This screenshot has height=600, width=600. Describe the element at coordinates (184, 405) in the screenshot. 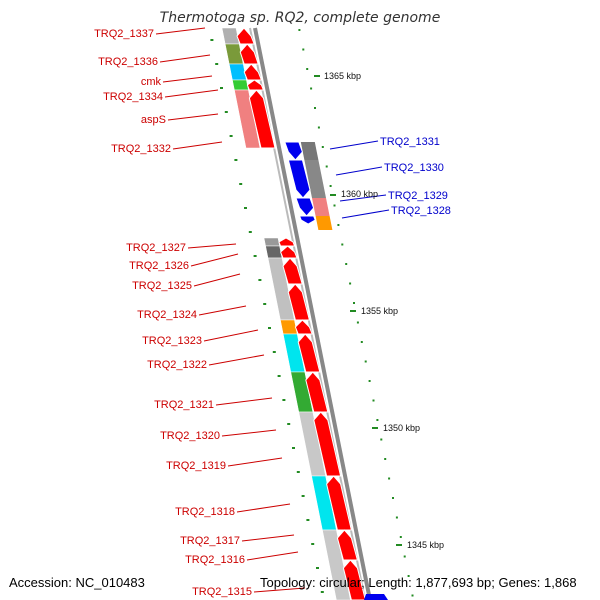

I see `gene-label-trq2-1321: TRQ2_1321` at that location.